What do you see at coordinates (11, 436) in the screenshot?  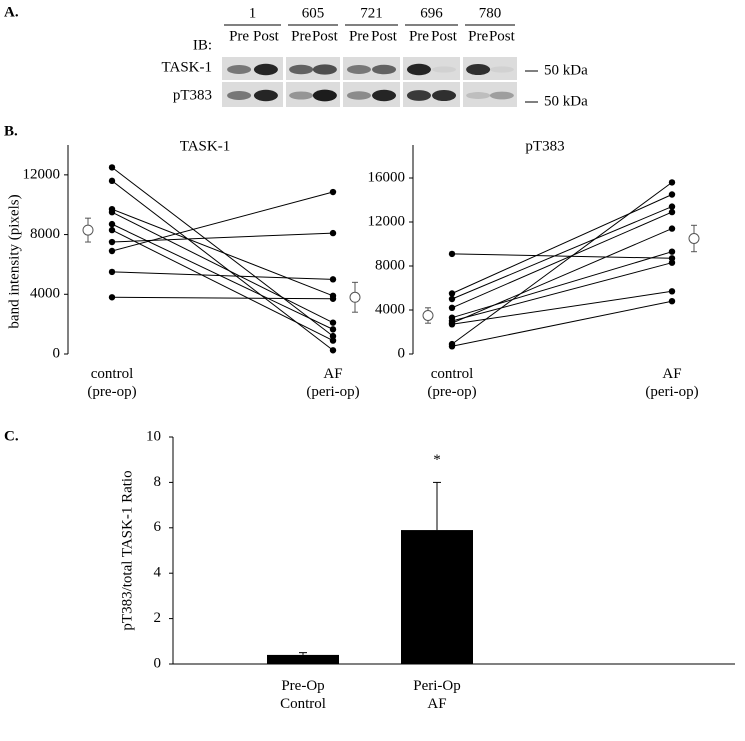 I see `panel-label: C.` at bounding box center [11, 436].